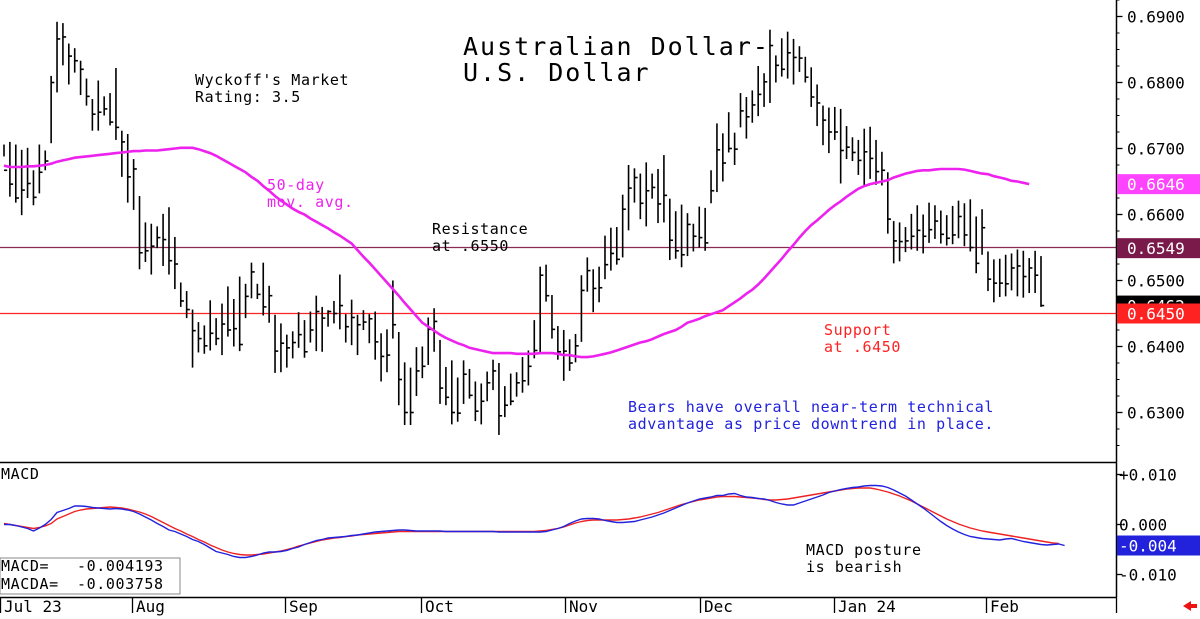 This screenshot has height=619, width=1200. I want to click on macd-tag-box, so click(1158, 545).